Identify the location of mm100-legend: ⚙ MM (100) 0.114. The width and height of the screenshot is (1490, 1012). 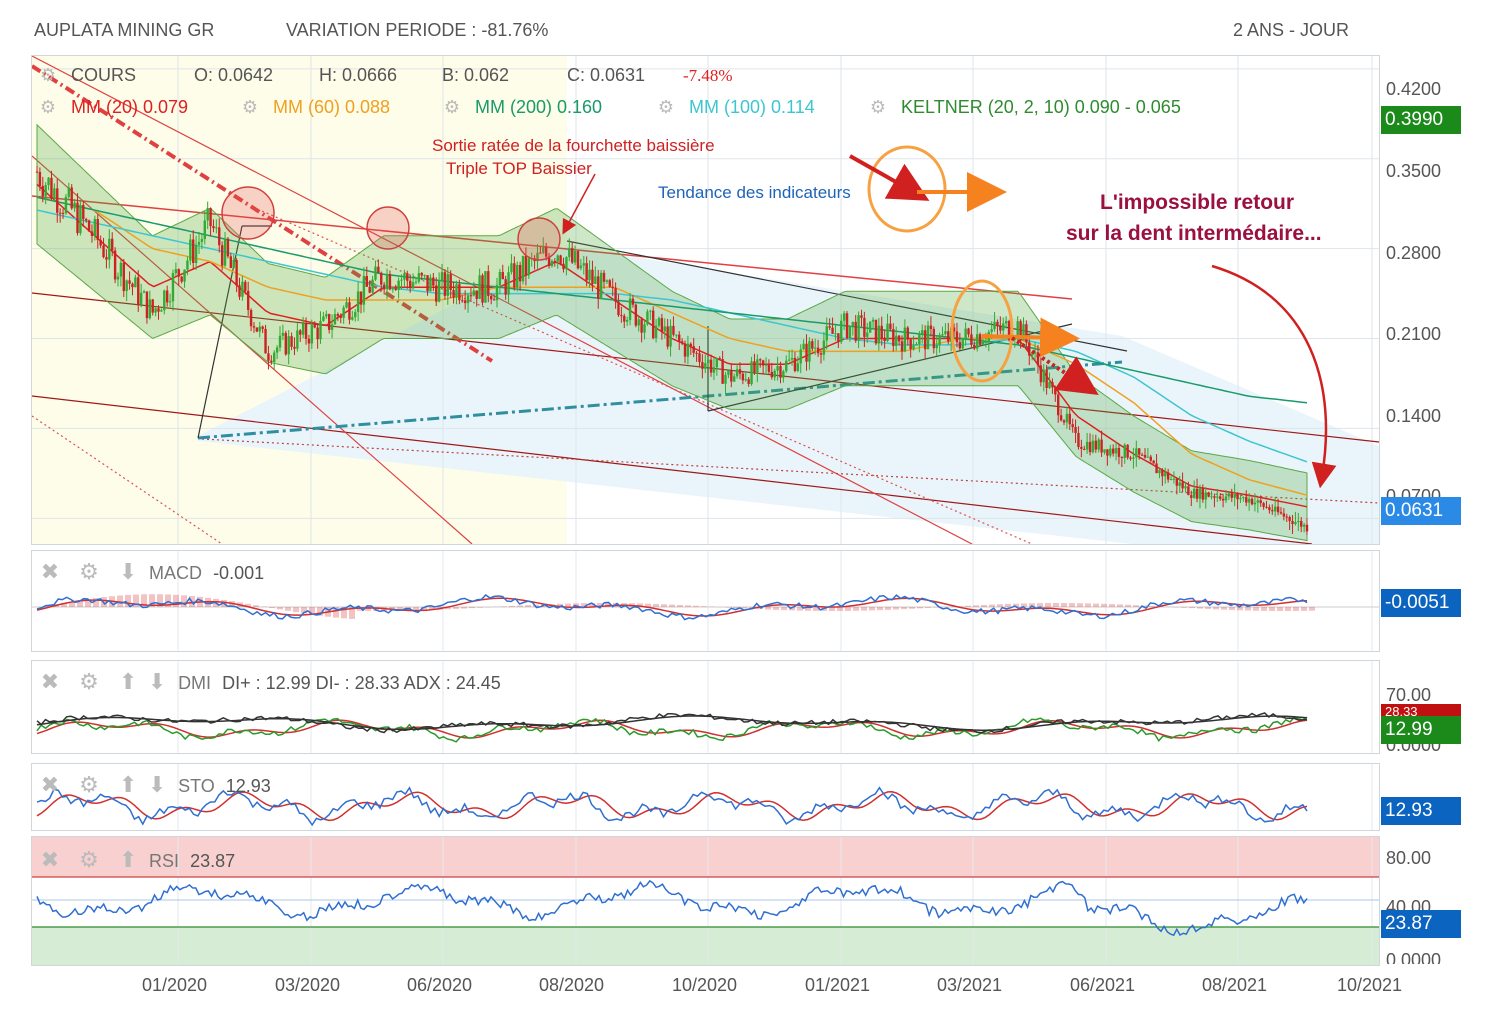
(735, 107).